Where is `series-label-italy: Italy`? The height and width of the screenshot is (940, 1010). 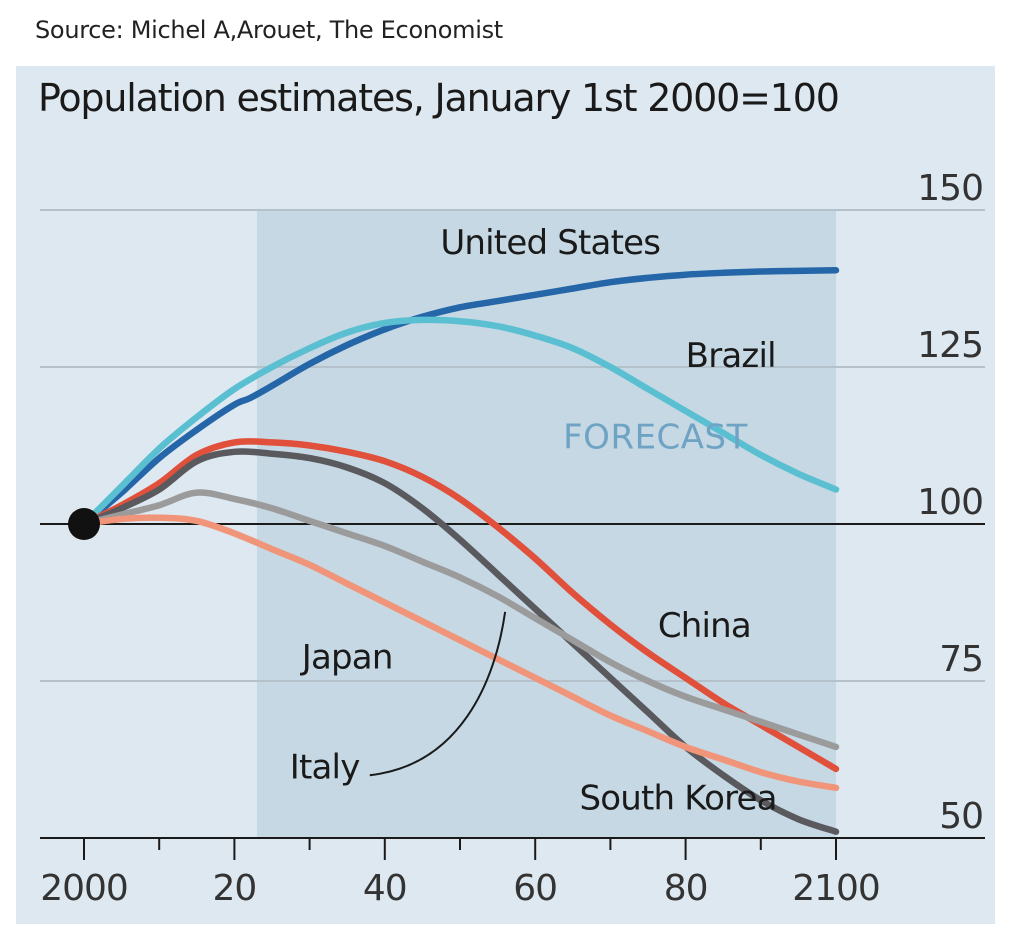
series-label-italy: Italy is located at coordinates (325, 767).